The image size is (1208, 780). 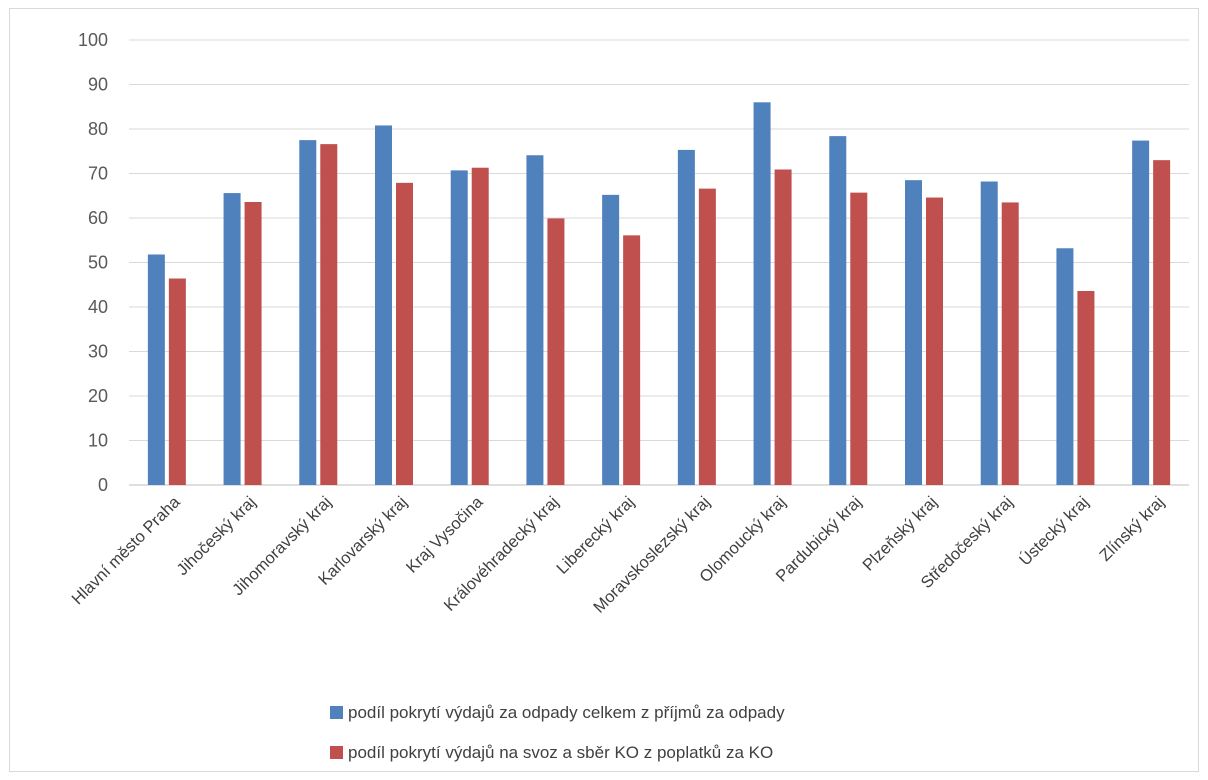 I want to click on y-tick-label: 80, so click(x=98, y=129).